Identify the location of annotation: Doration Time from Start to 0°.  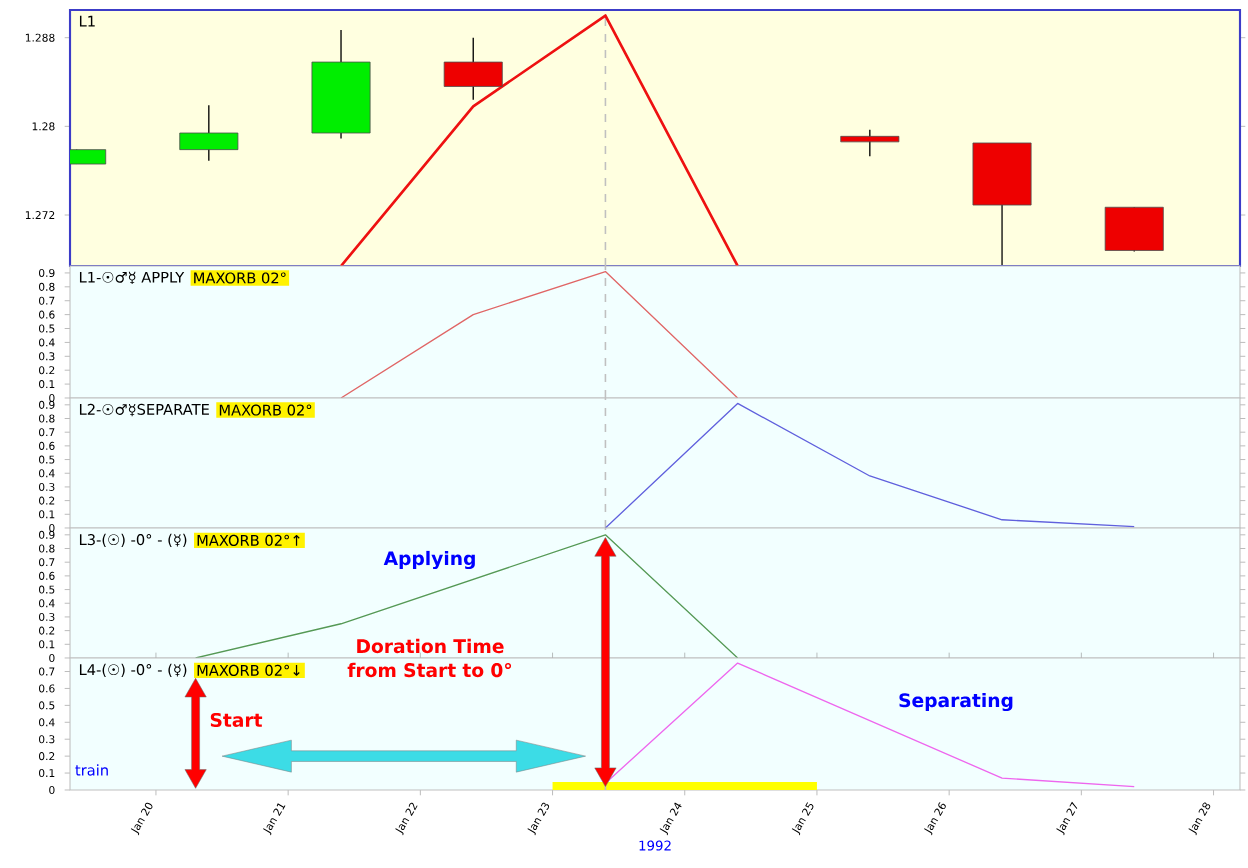
(429, 658).